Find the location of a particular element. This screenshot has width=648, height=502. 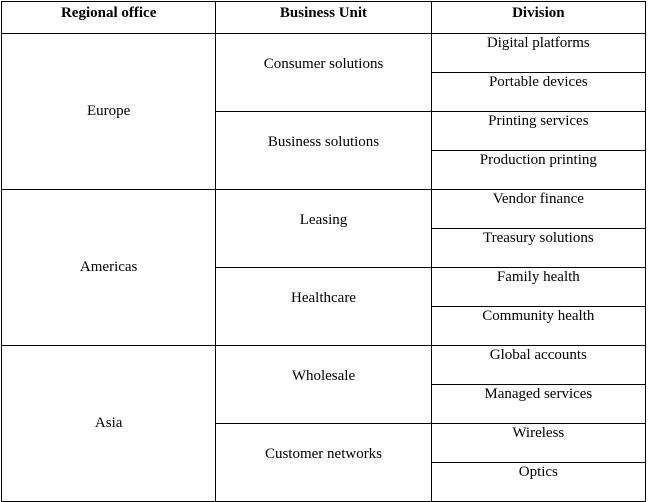

header-division: Division is located at coordinates (538, 17).